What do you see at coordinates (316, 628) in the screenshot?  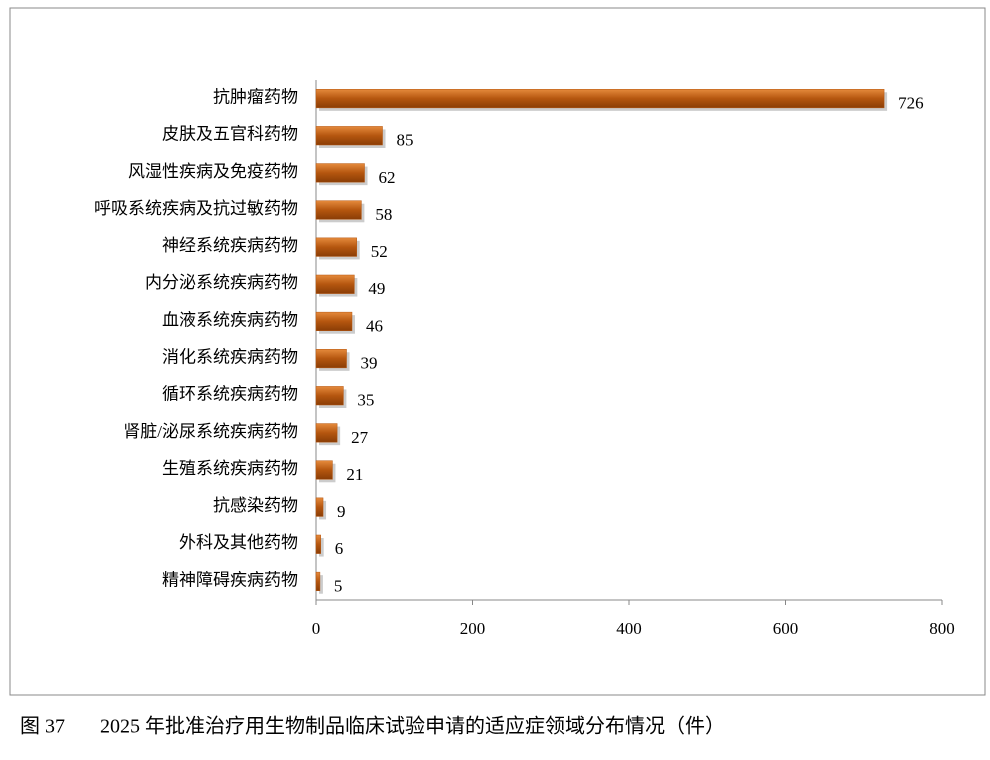 I see `x-tick-label: 0` at bounding box center [316, 628].